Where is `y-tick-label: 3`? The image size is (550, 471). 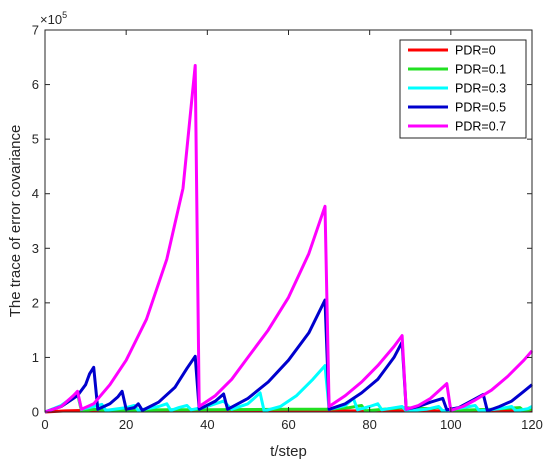 y-tick-label: 3 is located at coordinates (35, 248).